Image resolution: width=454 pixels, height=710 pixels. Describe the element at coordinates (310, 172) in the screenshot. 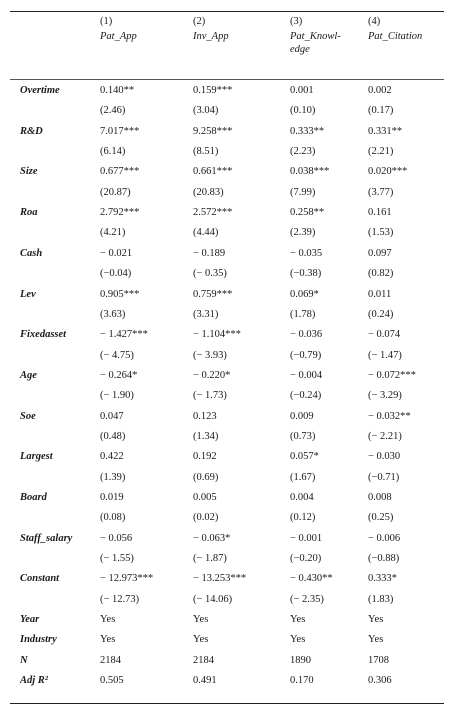

I see `table-cell: 0.038***` at that location.